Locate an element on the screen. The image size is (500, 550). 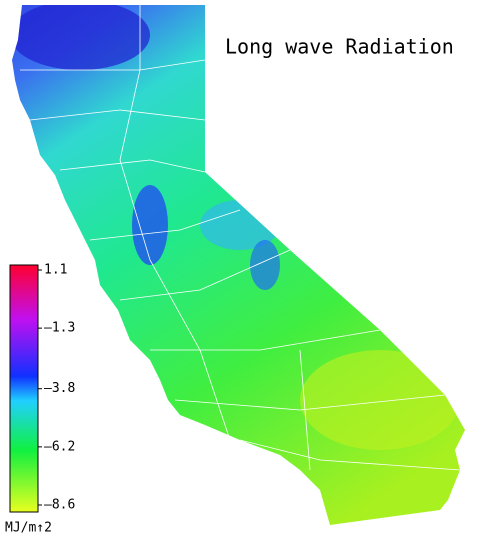
colorbar-tick-label: 1.1 is located at coordinates (55, 270).